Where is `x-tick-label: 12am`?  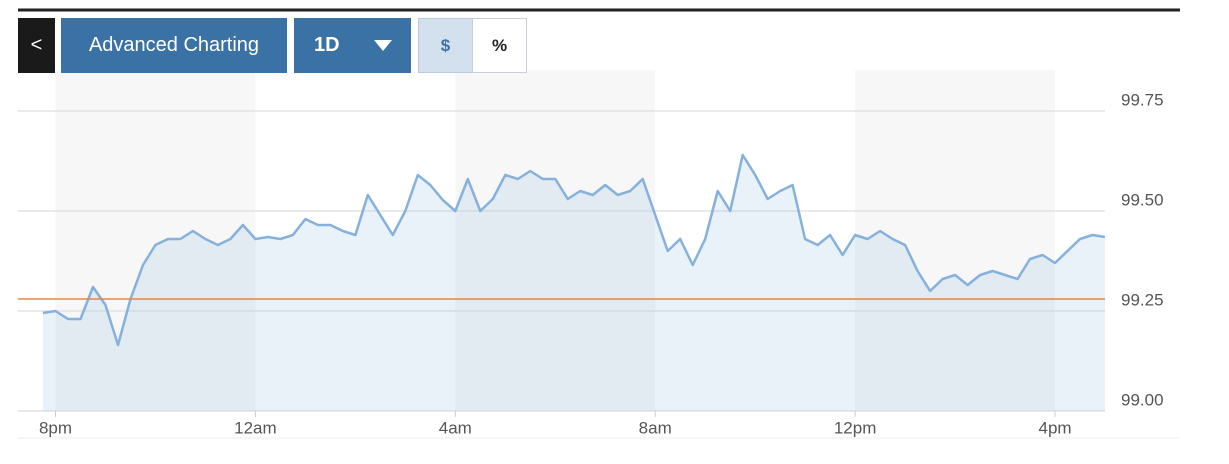
x-tick-label: 12am is located at coordinates (255, 427).